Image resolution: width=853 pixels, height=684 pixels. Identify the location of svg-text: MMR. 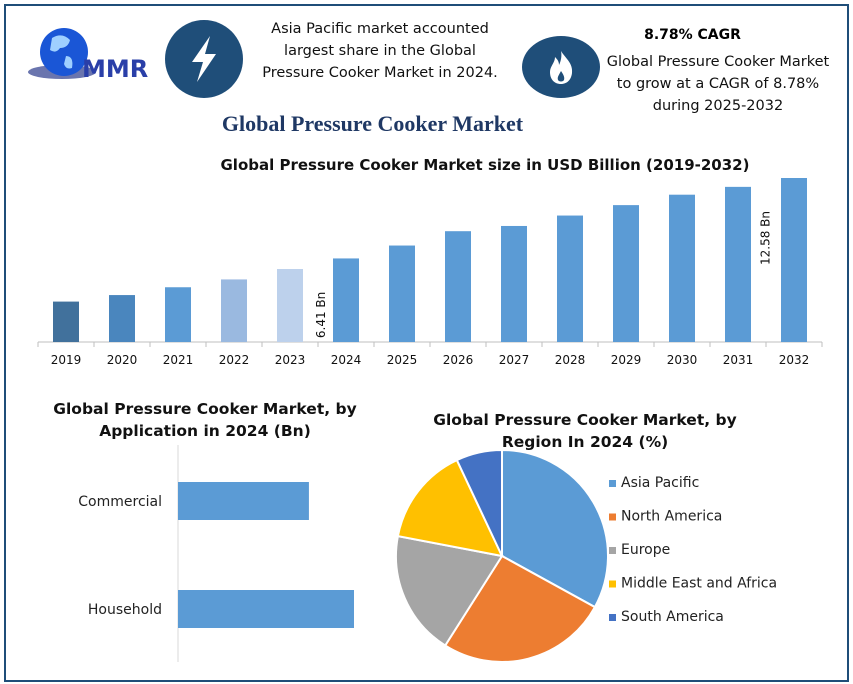
(115, 69).